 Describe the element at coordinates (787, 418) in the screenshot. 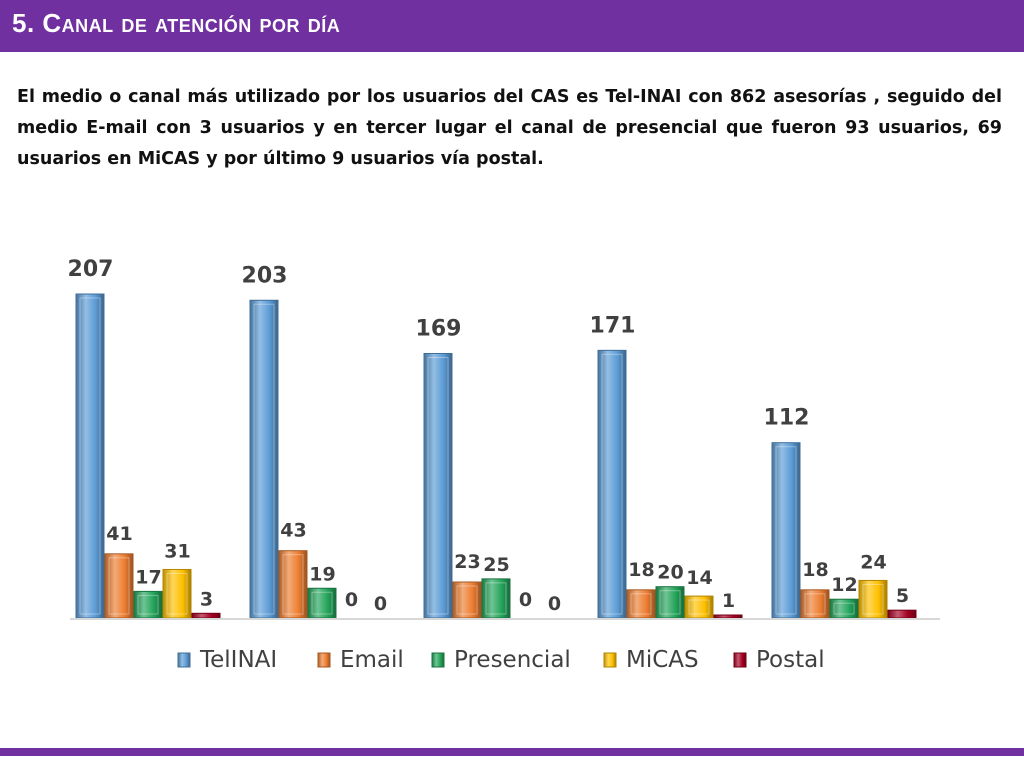

I see `data-label-telinai-5: 112` at that location.